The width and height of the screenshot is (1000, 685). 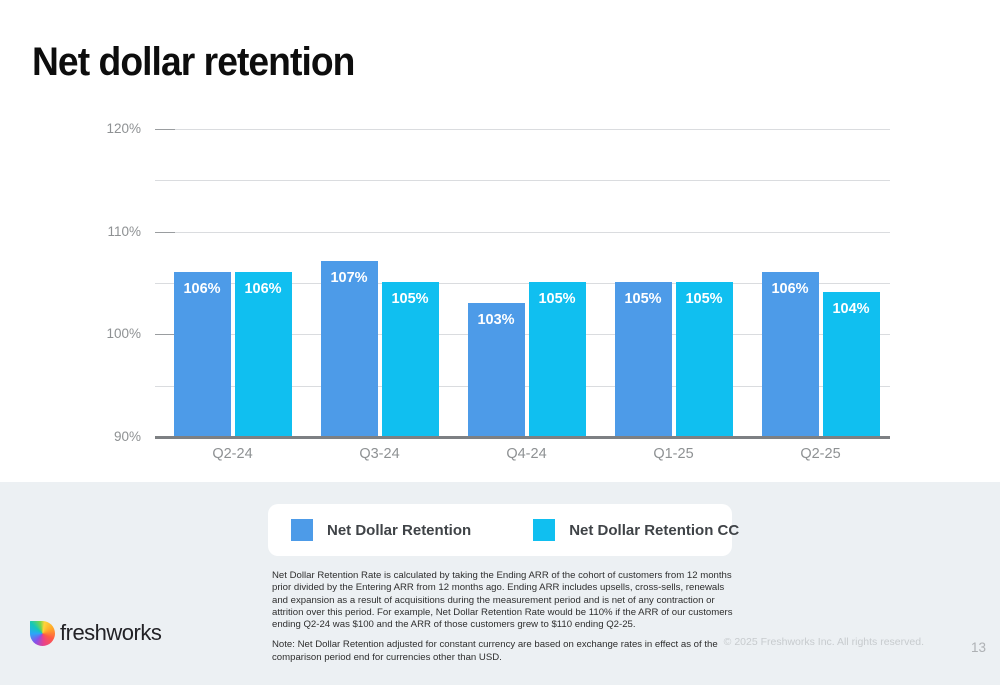 What do you see at coordinates (673, 454) in the screenshot?
I see `x-axis-label-Q1-25: Q1-25` at bounding box center [673, 454].